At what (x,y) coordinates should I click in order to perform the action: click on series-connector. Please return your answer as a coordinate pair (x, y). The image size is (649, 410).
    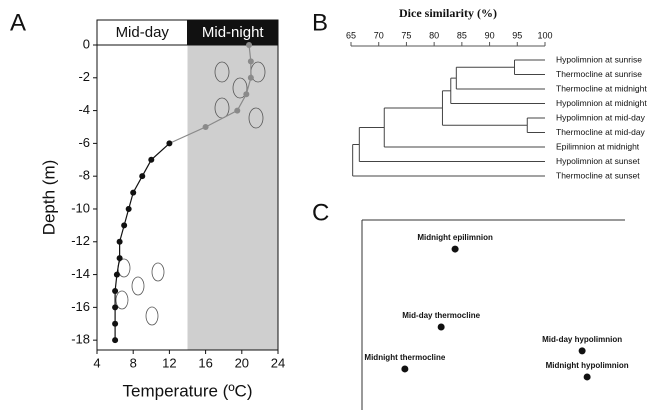
    Looking at the image, I should click on (187, 135).